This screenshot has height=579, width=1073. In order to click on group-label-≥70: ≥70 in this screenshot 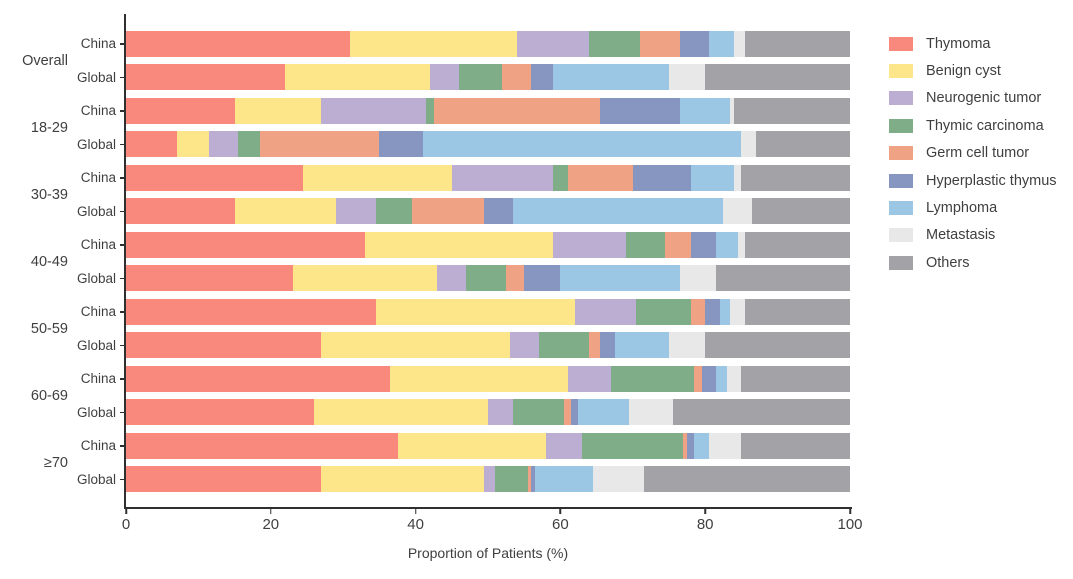, I will do `click(55, 462)`.